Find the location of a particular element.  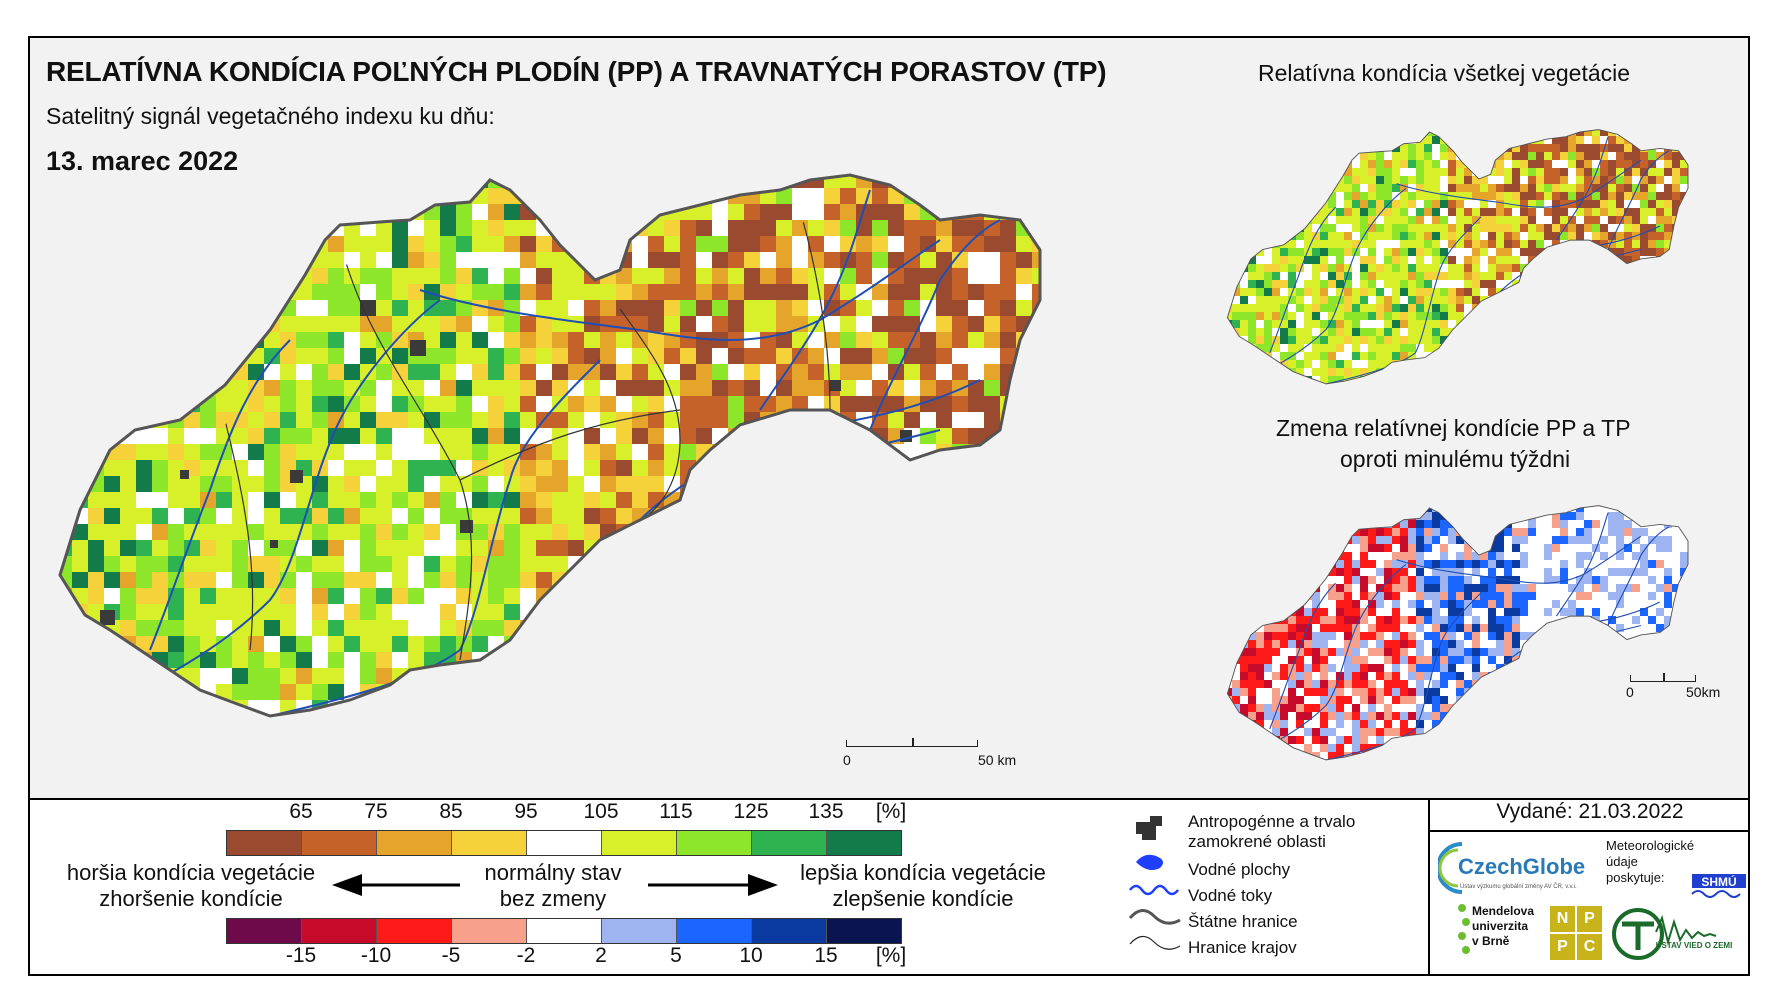

colorbar-tick-label: 125 is located at coordinates (751, 811).